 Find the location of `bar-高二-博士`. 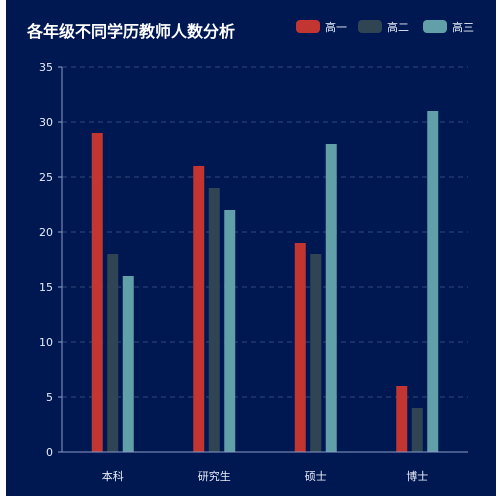

bar-高二-博士 is located at coordinates (417, 430).